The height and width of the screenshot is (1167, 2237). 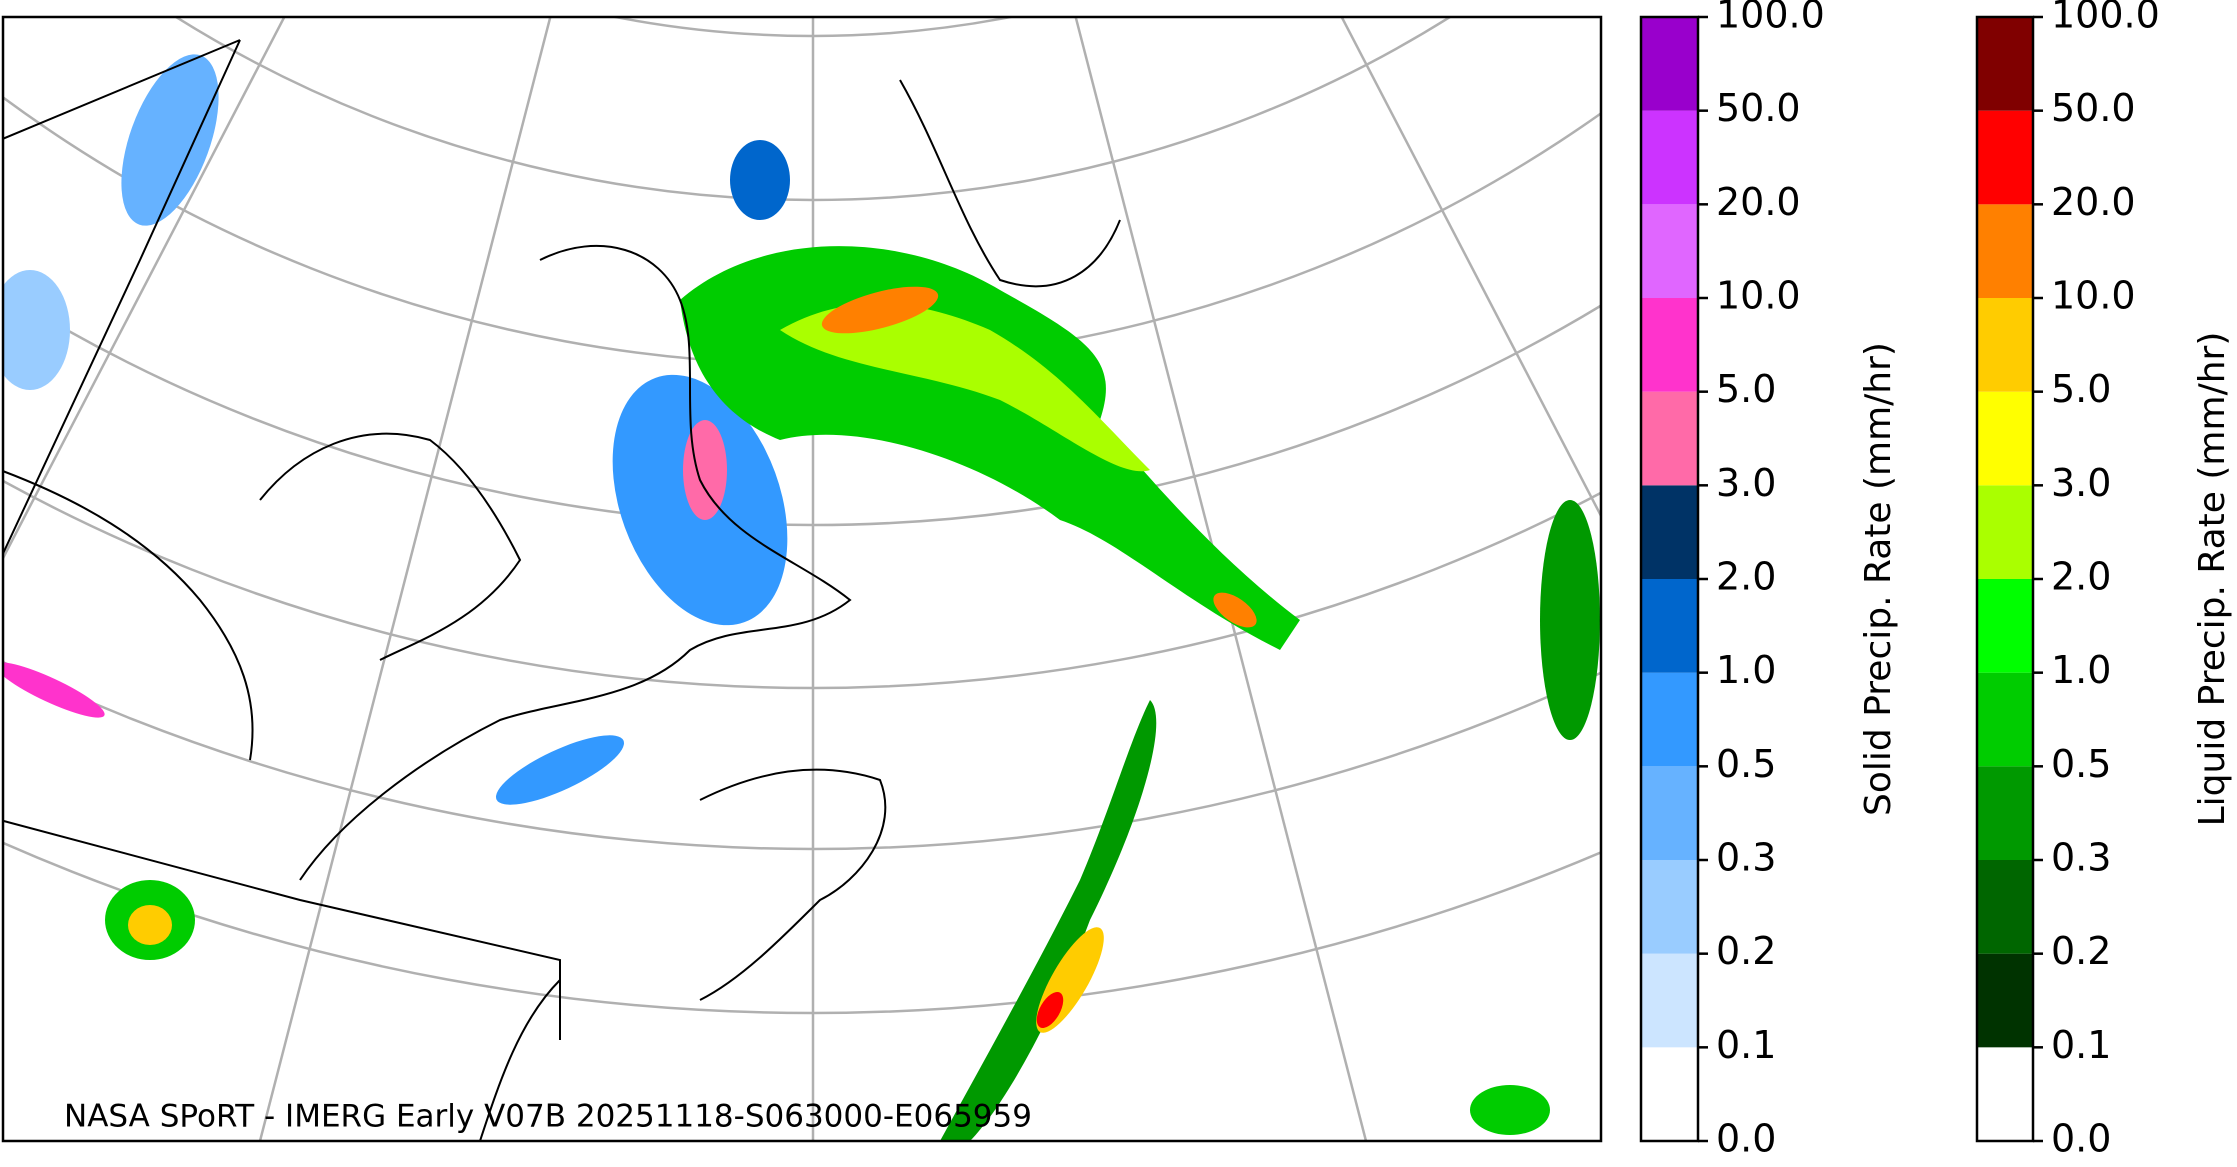 What do you see at coordinates (2212, 579) in the screenshot?
I see `colorbar-label: Liquid Precip. Rate (mm/hr)` at bounding box center [2212, 579].